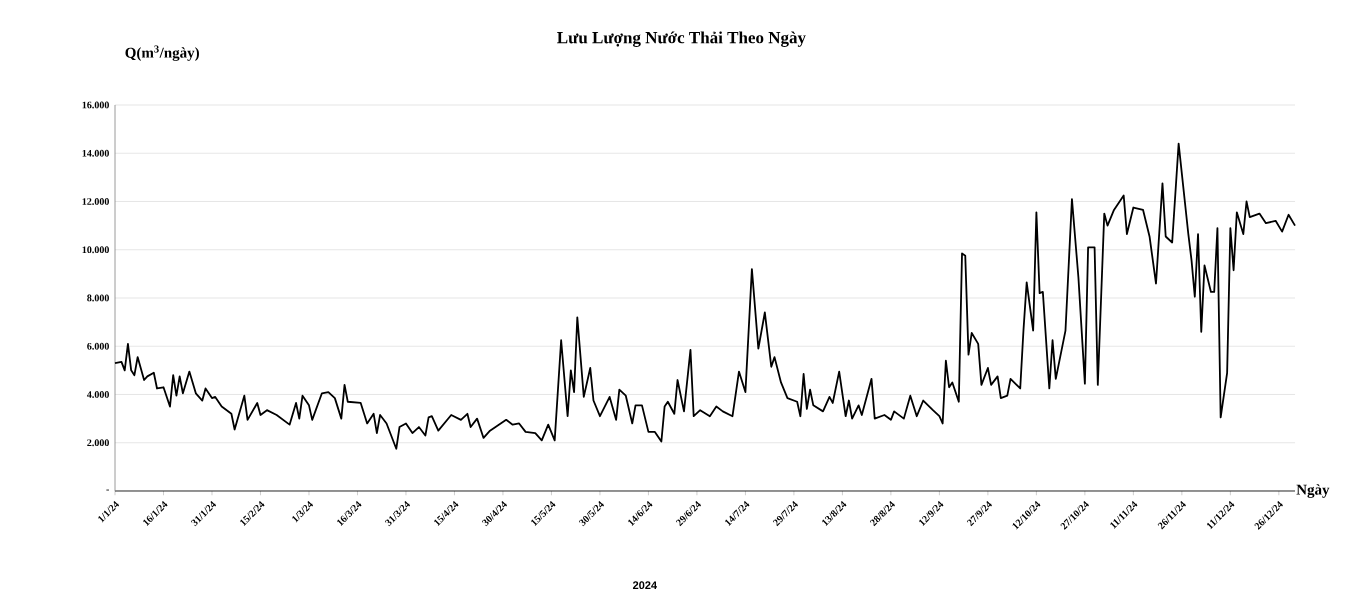  I want to click on y-tick-label: 14.000, so click(95, 153).